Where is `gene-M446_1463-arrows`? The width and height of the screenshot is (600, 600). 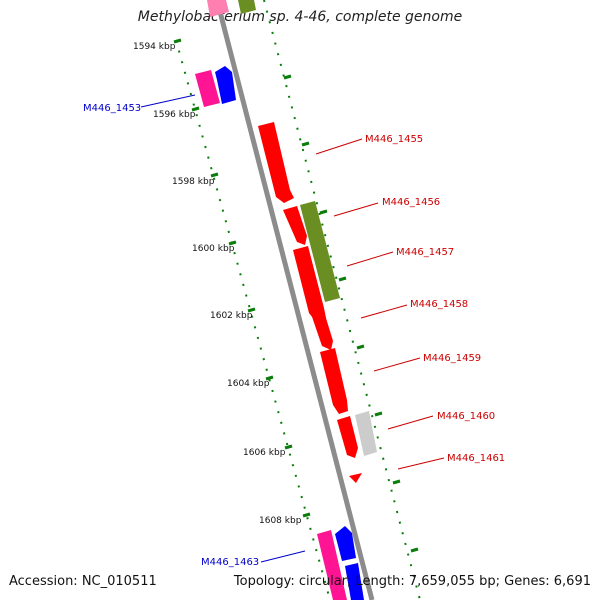 gene-M446_1463-arrows is located at coordinates (340, 563).